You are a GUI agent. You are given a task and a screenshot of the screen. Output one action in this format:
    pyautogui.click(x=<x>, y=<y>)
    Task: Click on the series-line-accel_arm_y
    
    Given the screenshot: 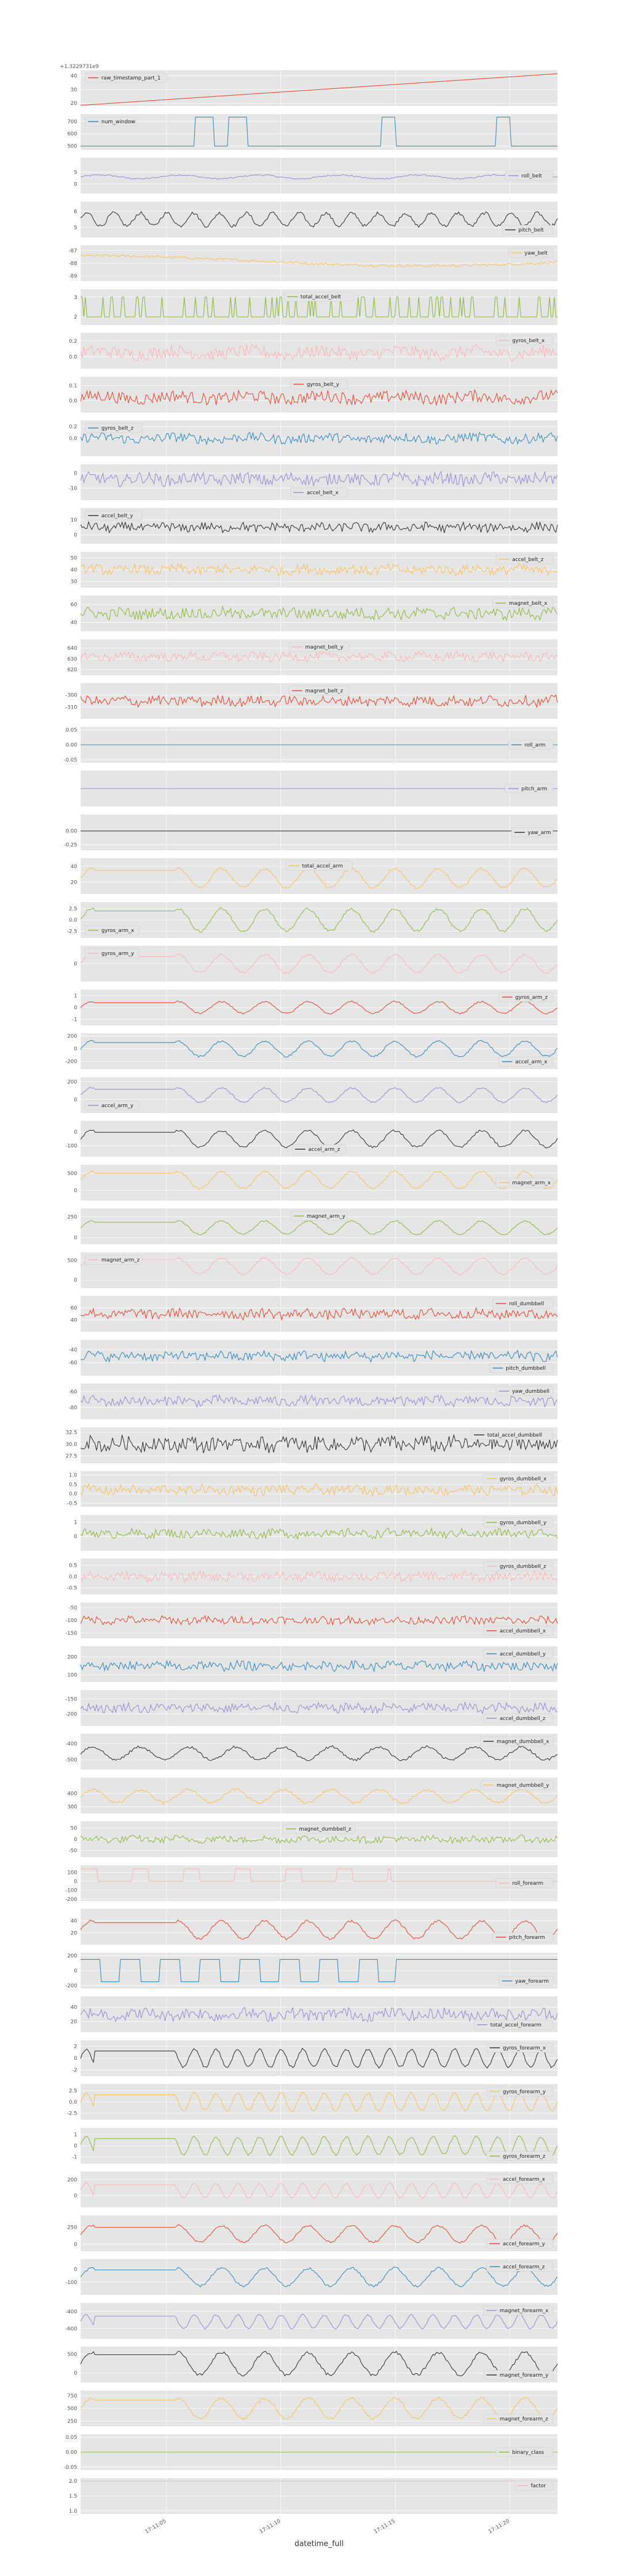 What is the action you would take?
    pyautogui.click(x=319, y=1095)
    